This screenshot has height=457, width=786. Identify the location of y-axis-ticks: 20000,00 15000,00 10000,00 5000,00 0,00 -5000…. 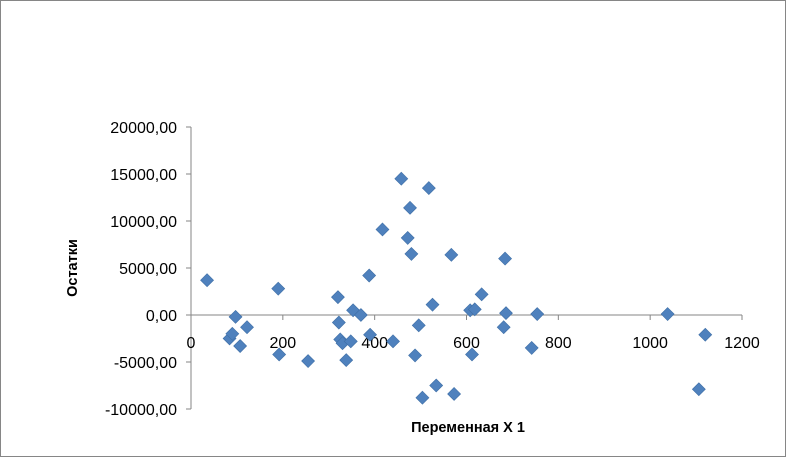
(148, 269).